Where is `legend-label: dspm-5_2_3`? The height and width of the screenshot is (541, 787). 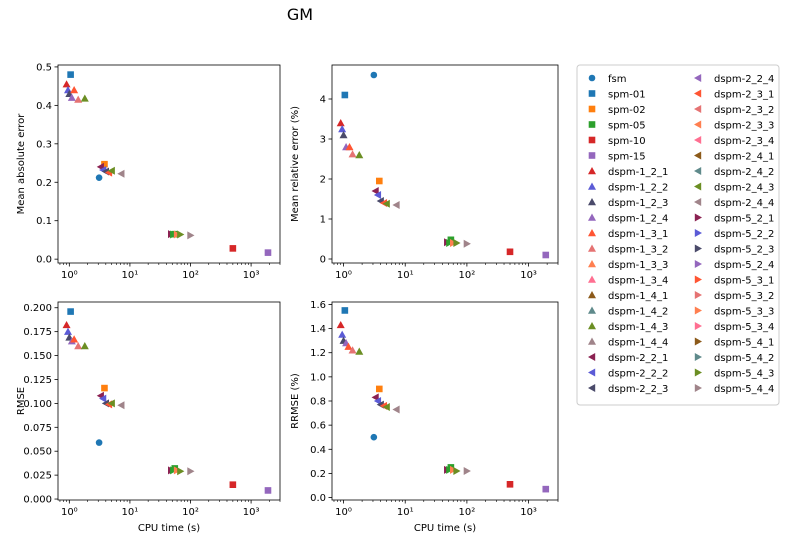
legend-label: dspm-5_2_3 is located at coordinates (744, 249).